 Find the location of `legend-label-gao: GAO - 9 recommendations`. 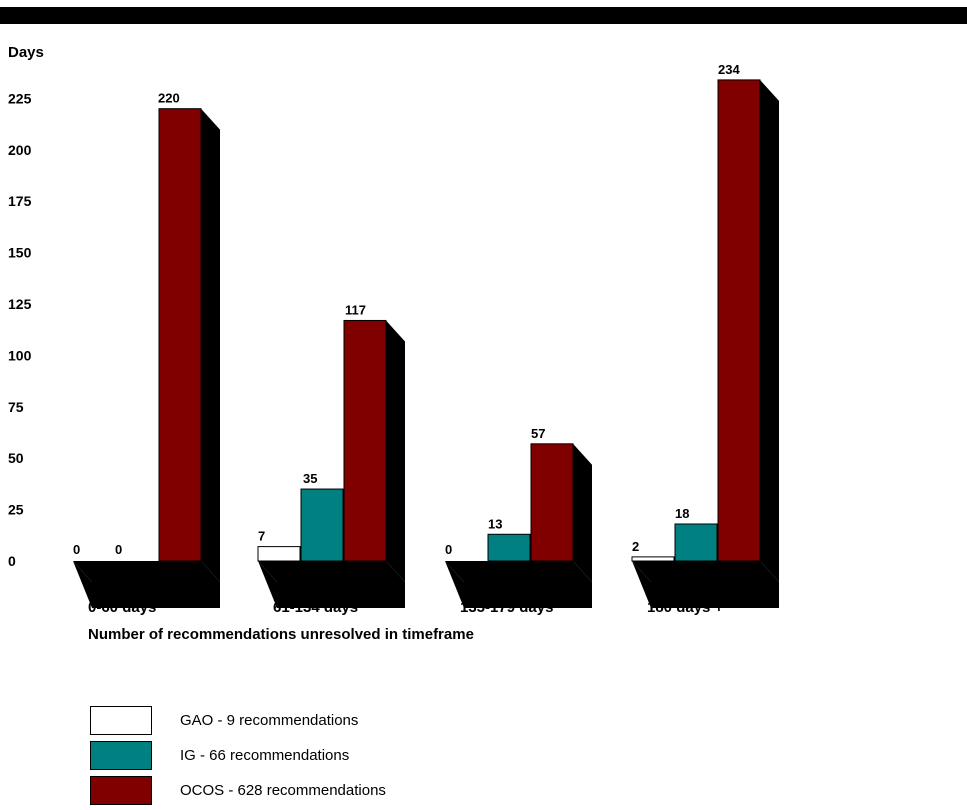

legend-label-gao: GAO - 9 recommendations is located at coordinates (269, 720).